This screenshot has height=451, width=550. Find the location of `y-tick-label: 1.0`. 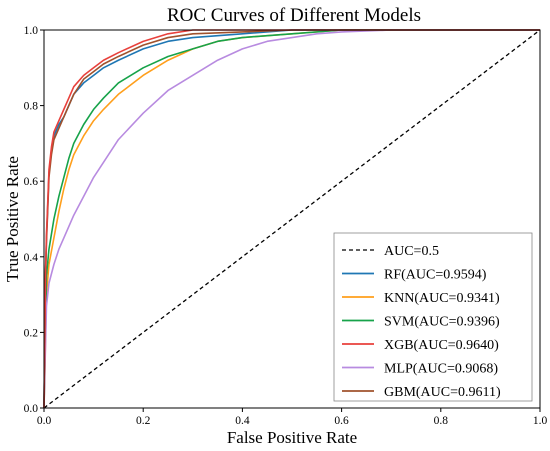

y-tick-label: 1.0 is located at coordinates (31, 31).